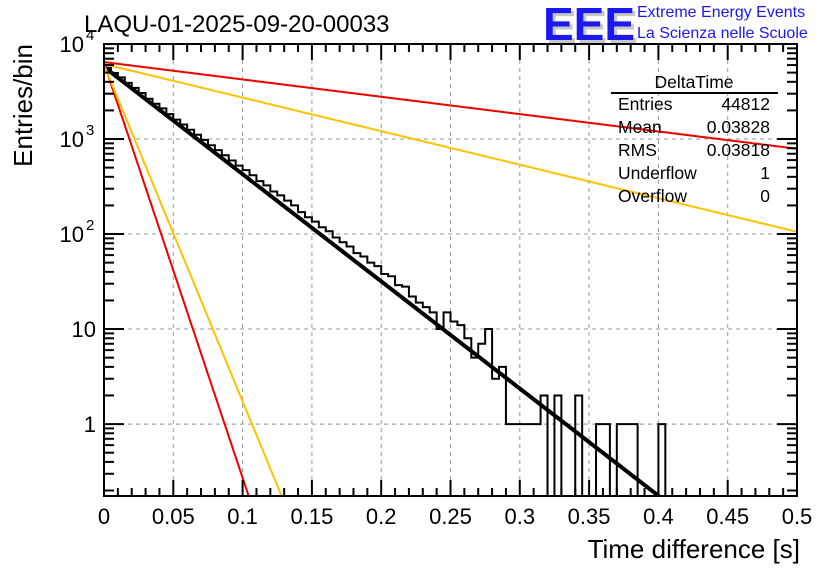 The width and height of the screenshot is (836, 572). Describe the element at coordinates (90, 225) in the screenshot. I see `y-tick-label-exponent: 2` at that location.